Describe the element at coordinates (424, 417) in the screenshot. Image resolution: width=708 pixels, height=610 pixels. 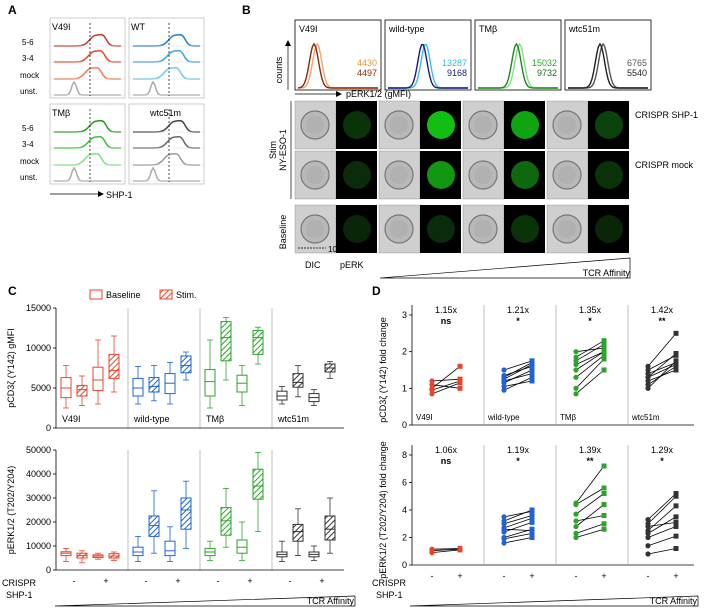
I see `d-group-label-0: V49I` at that location.